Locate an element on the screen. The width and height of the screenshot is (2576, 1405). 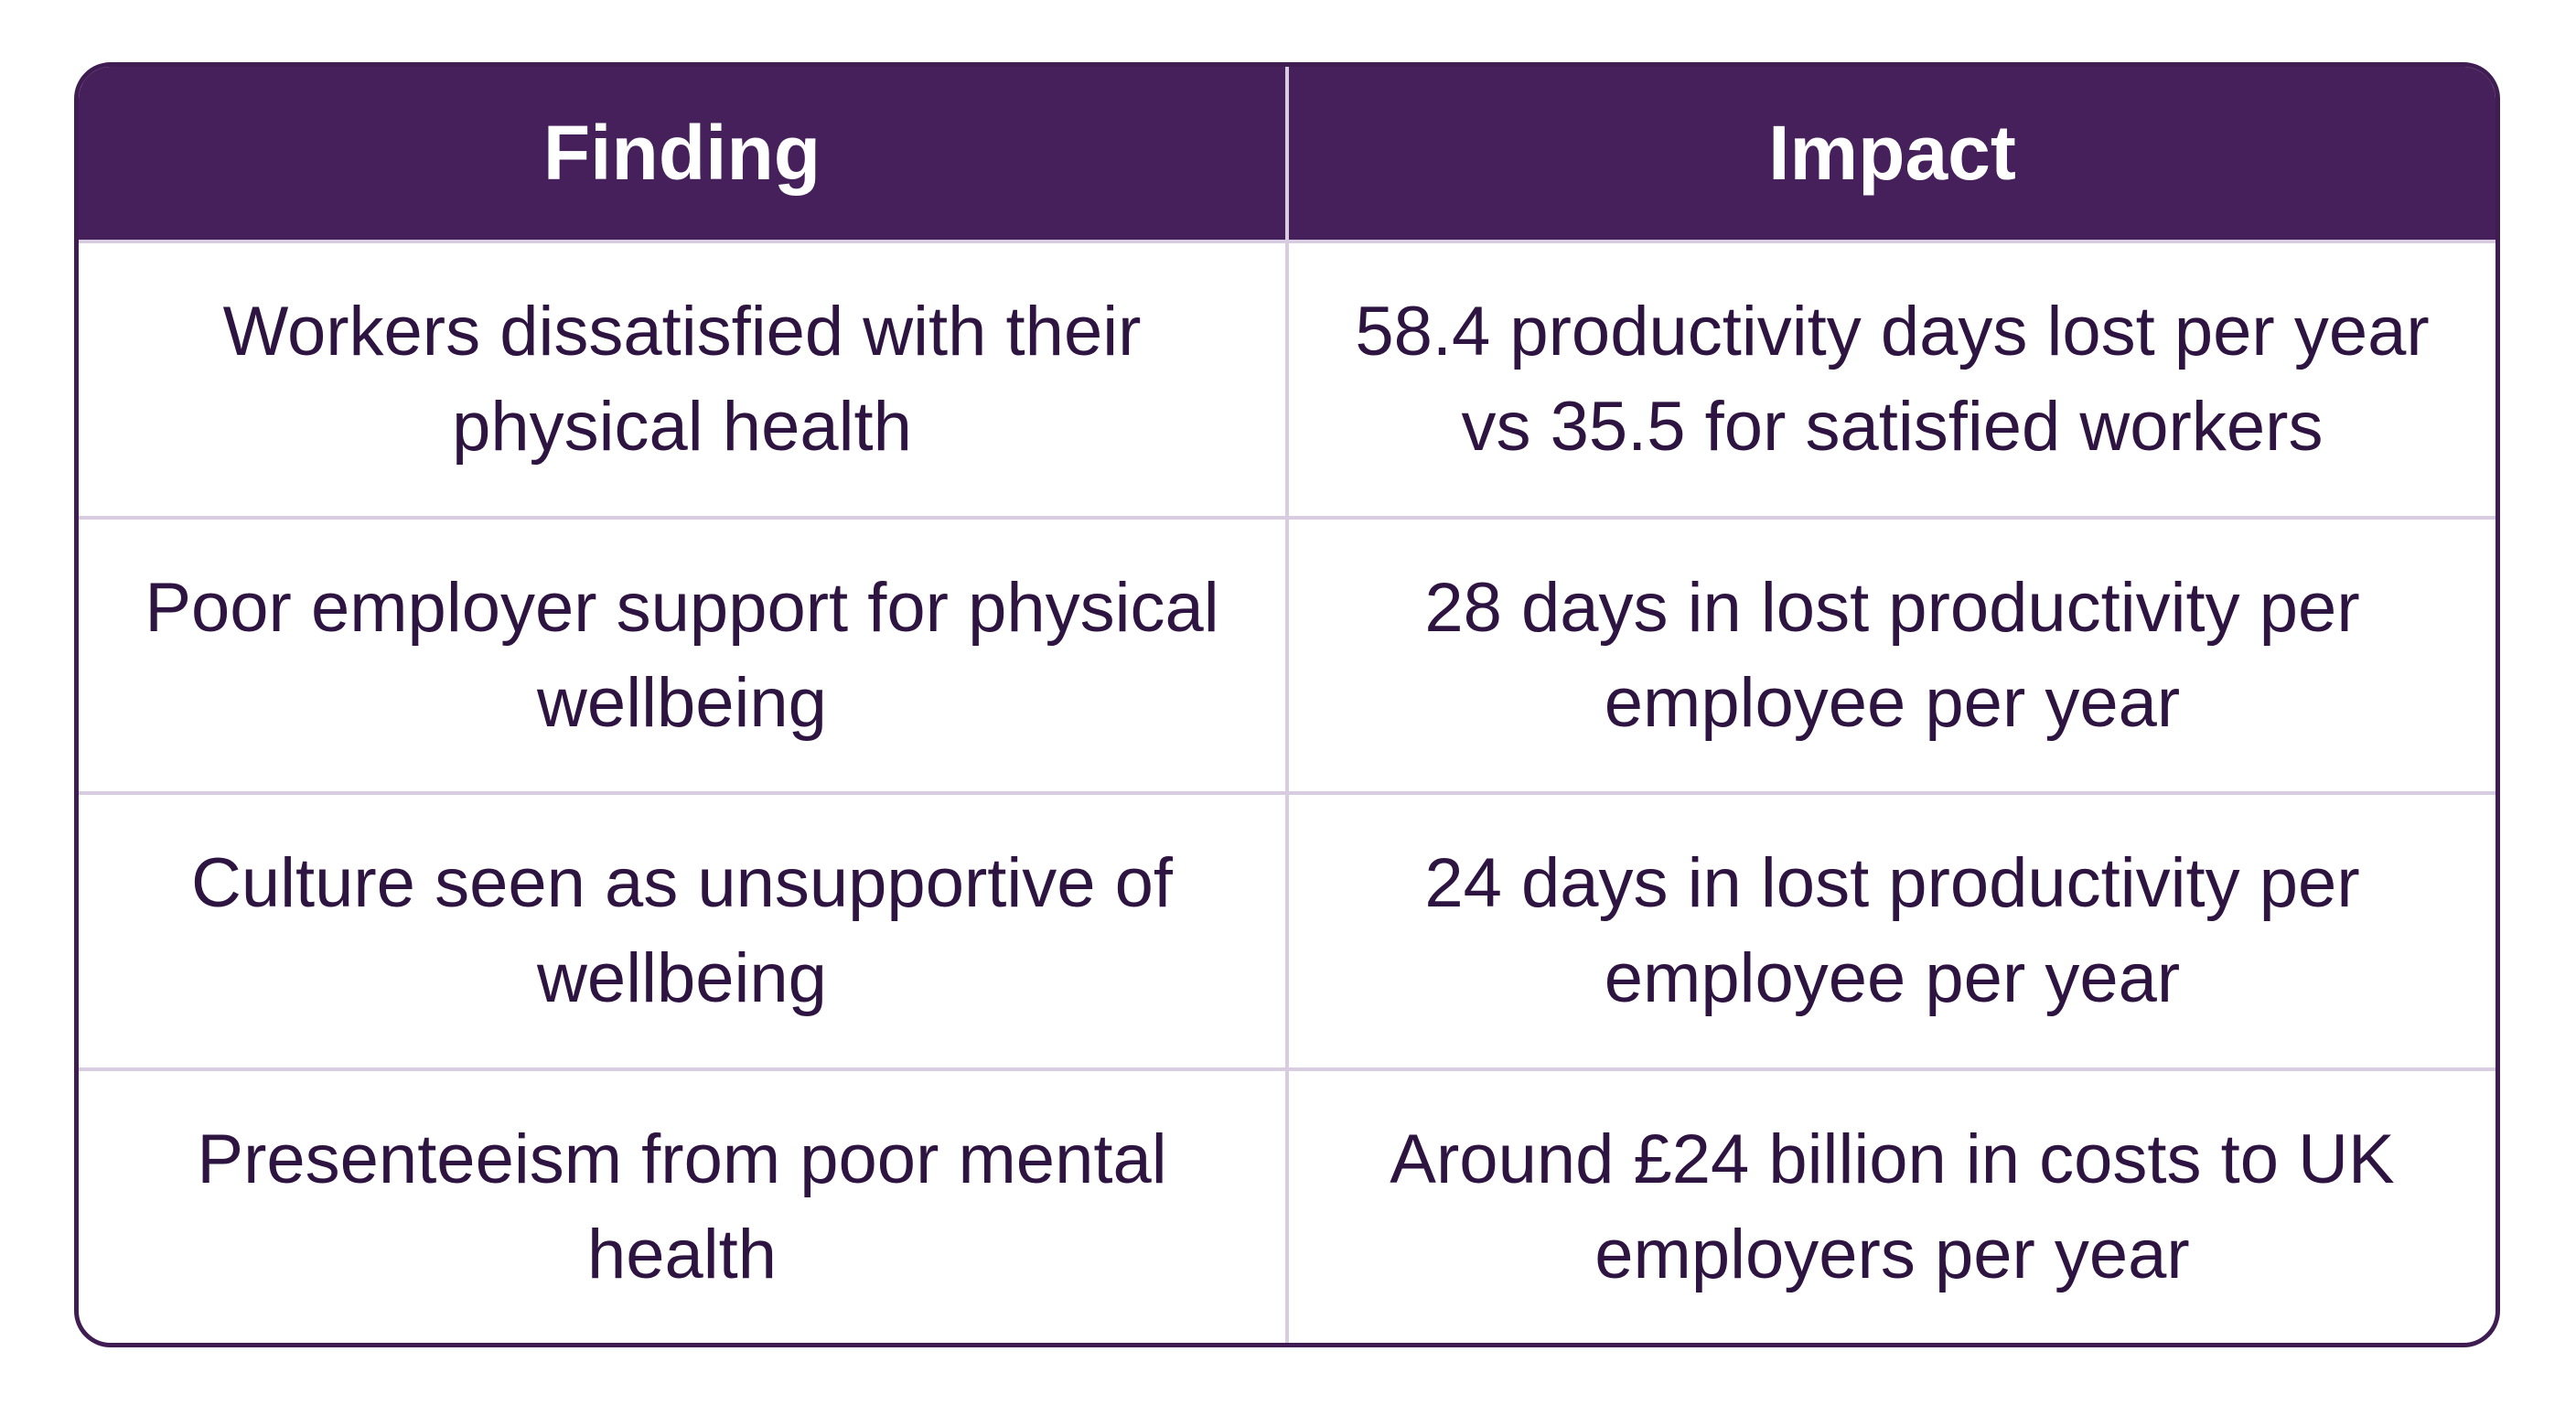
finding-cell: Presenteeism from poor mental health is located at coordinates (683, 1205).